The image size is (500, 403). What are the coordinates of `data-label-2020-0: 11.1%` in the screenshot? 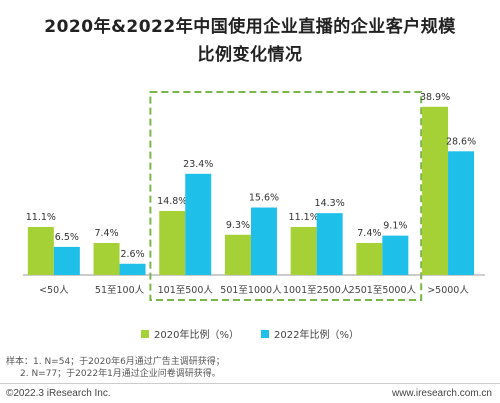 It's located at (41, 217).